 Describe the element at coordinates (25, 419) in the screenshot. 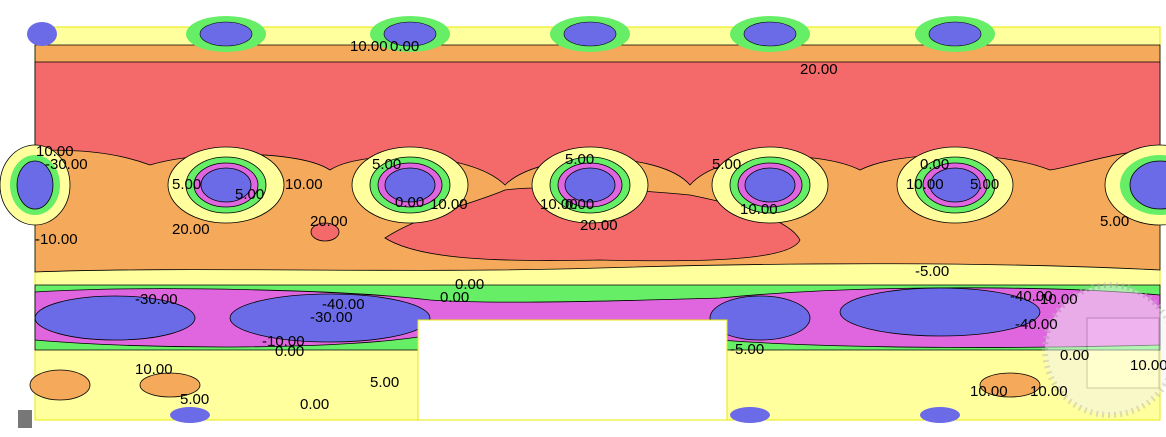

I see `grid-icon` at that location.